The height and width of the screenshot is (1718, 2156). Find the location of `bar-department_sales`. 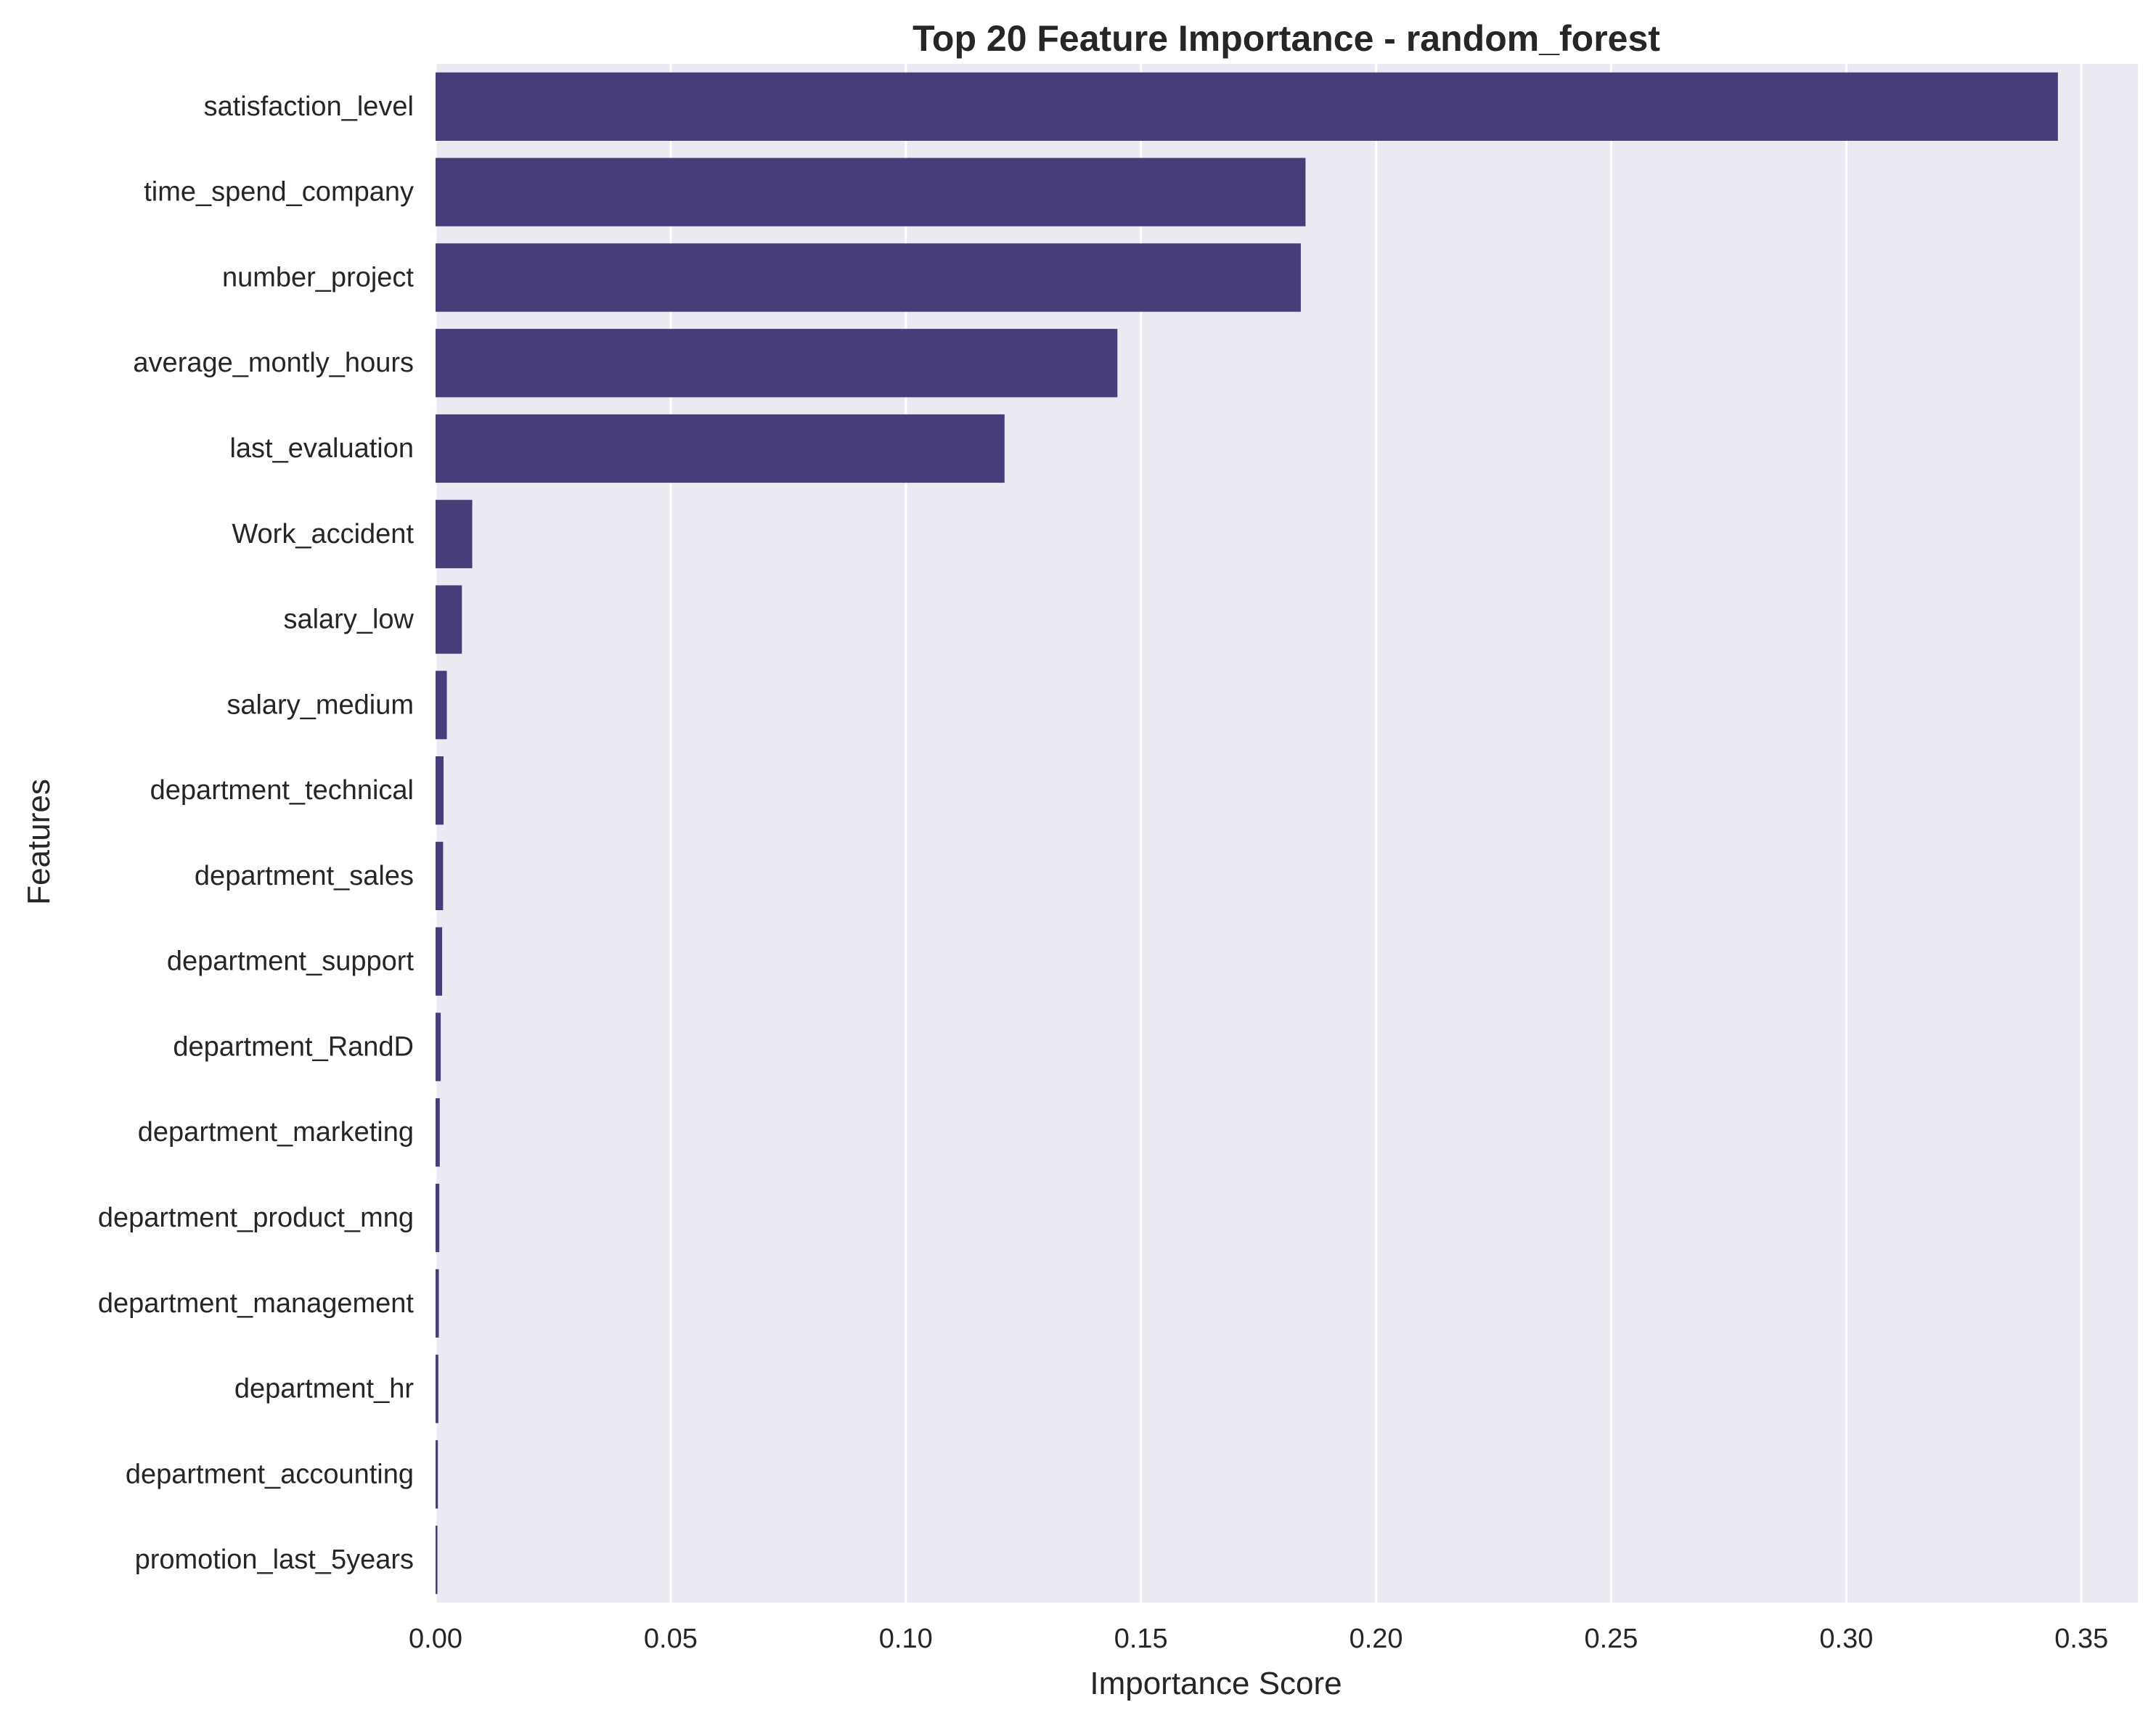

bar-department_sales is located at coordinates (440, 876).